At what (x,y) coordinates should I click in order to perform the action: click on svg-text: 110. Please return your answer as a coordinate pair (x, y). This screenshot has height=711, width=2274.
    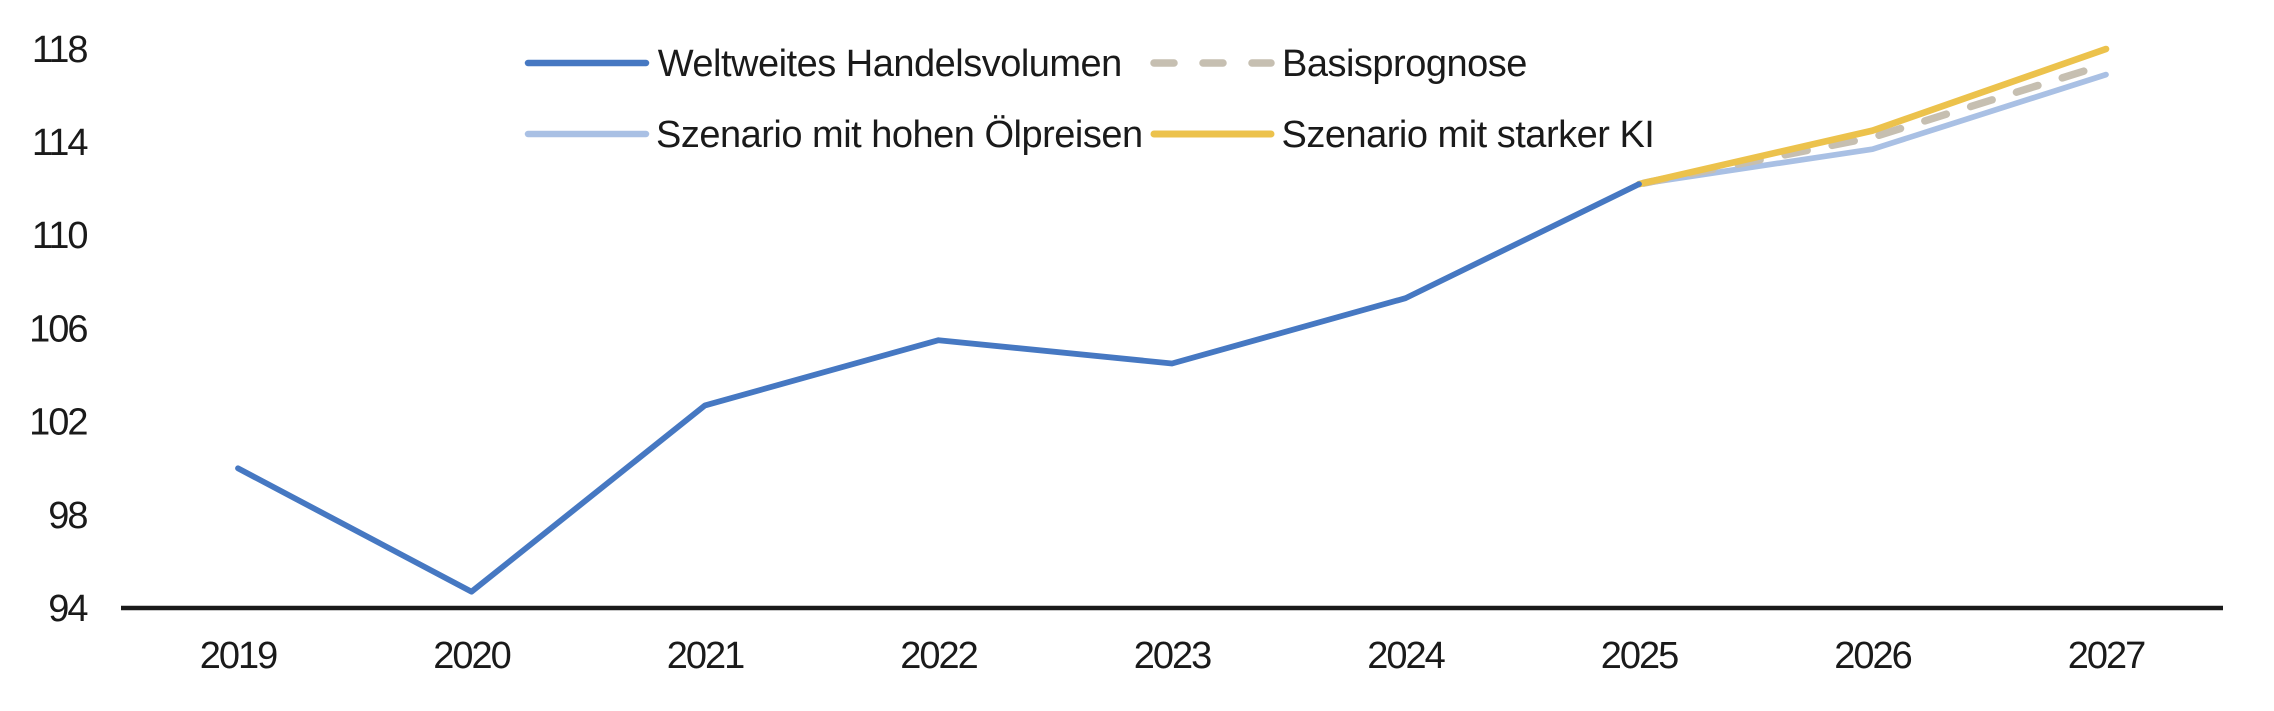
    Looking at the image, I should click on (59, 236).